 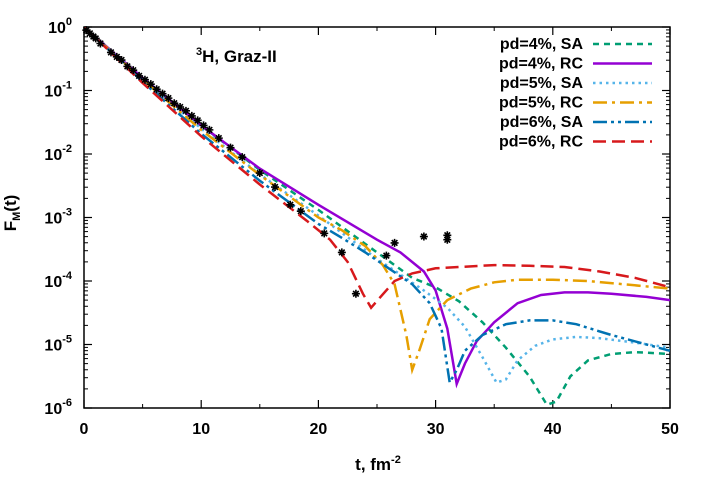 I want to click on y-tick-label: 10⁻¹, so click(x=58, y=90).